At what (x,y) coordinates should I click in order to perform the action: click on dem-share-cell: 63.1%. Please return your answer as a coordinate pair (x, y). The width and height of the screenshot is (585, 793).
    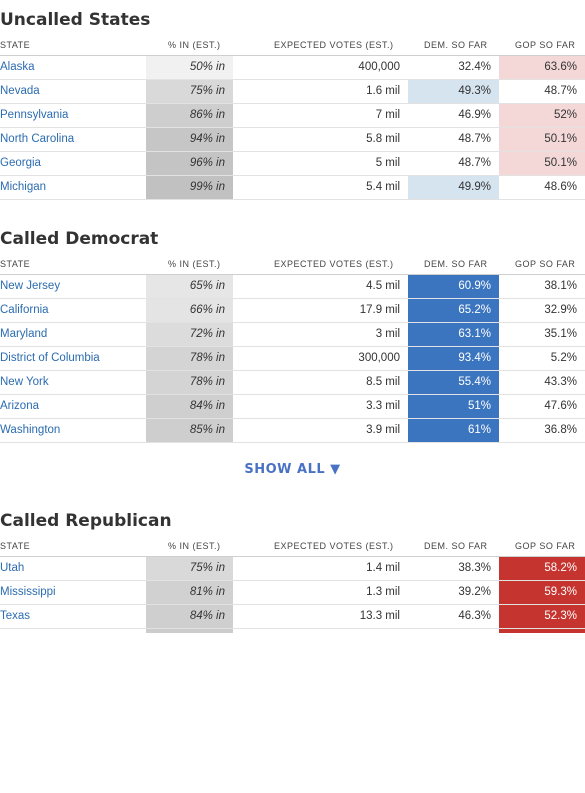
    Looking at the image, I should click on (453, 334).